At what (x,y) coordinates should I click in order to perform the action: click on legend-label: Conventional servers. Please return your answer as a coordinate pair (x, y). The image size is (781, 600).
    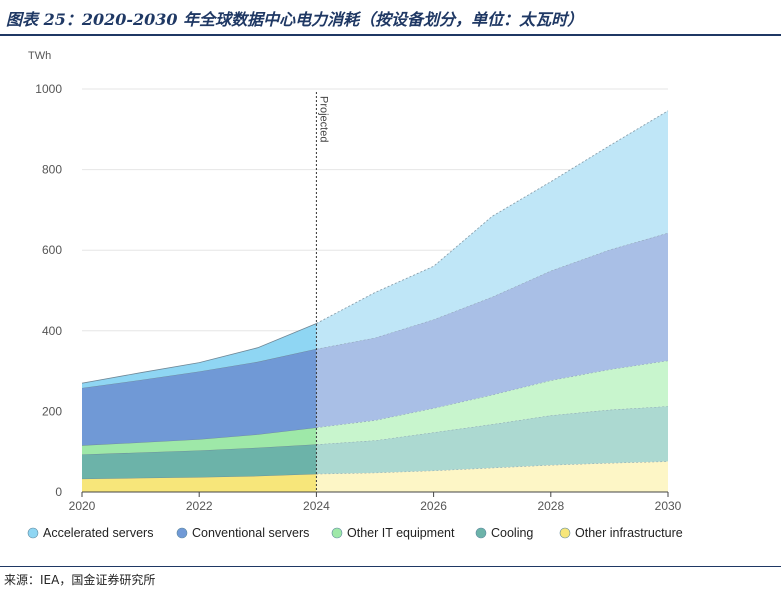
    Looking at the image, I should click on (250, 533).